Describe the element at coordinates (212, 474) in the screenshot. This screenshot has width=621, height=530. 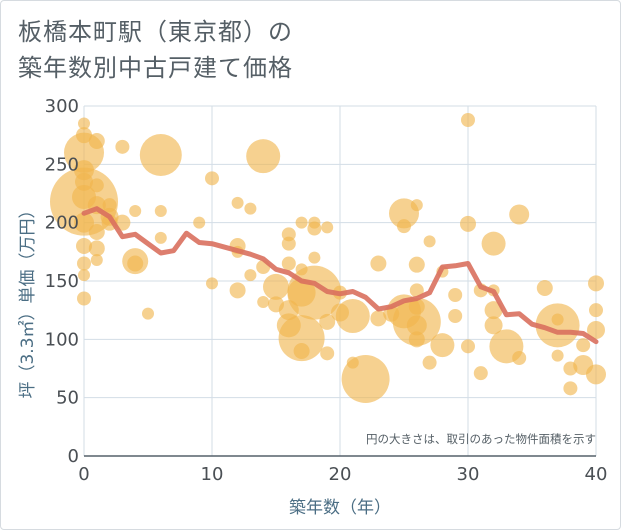
I see `x-tick-label: 10` at that location.